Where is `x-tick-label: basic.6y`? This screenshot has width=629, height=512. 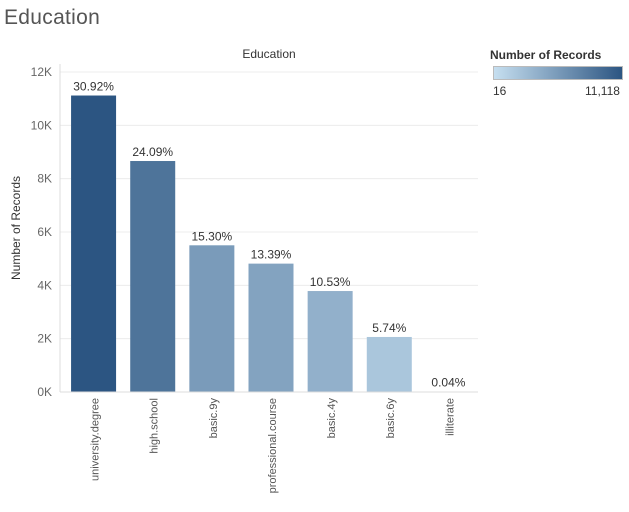 x-tick-label: basic.6y is located at coordinates (391, 418).